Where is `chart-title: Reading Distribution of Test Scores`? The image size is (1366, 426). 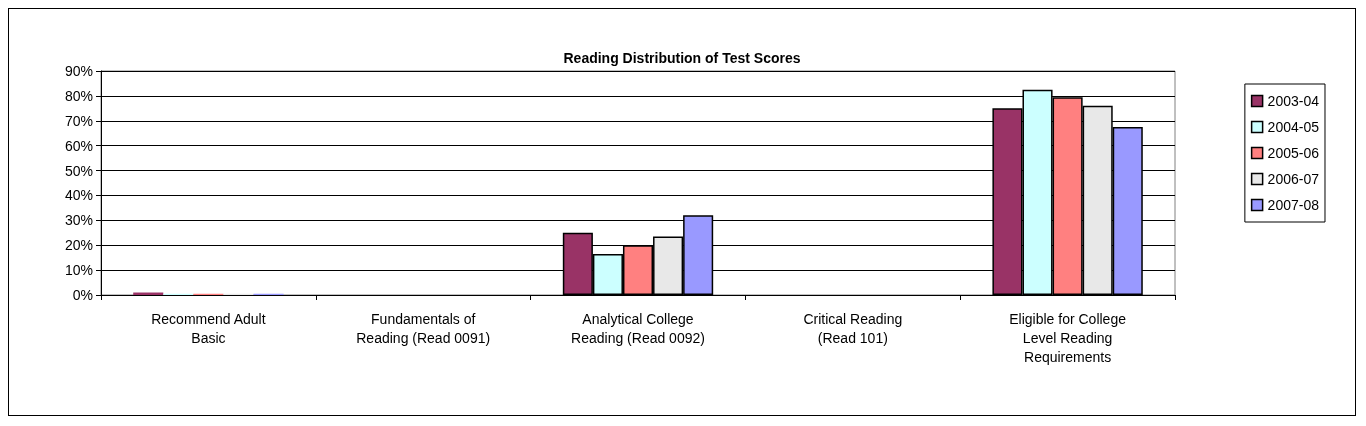 chart-title: Reading Distribution of Test Scores is located at coordinates (682, 58).